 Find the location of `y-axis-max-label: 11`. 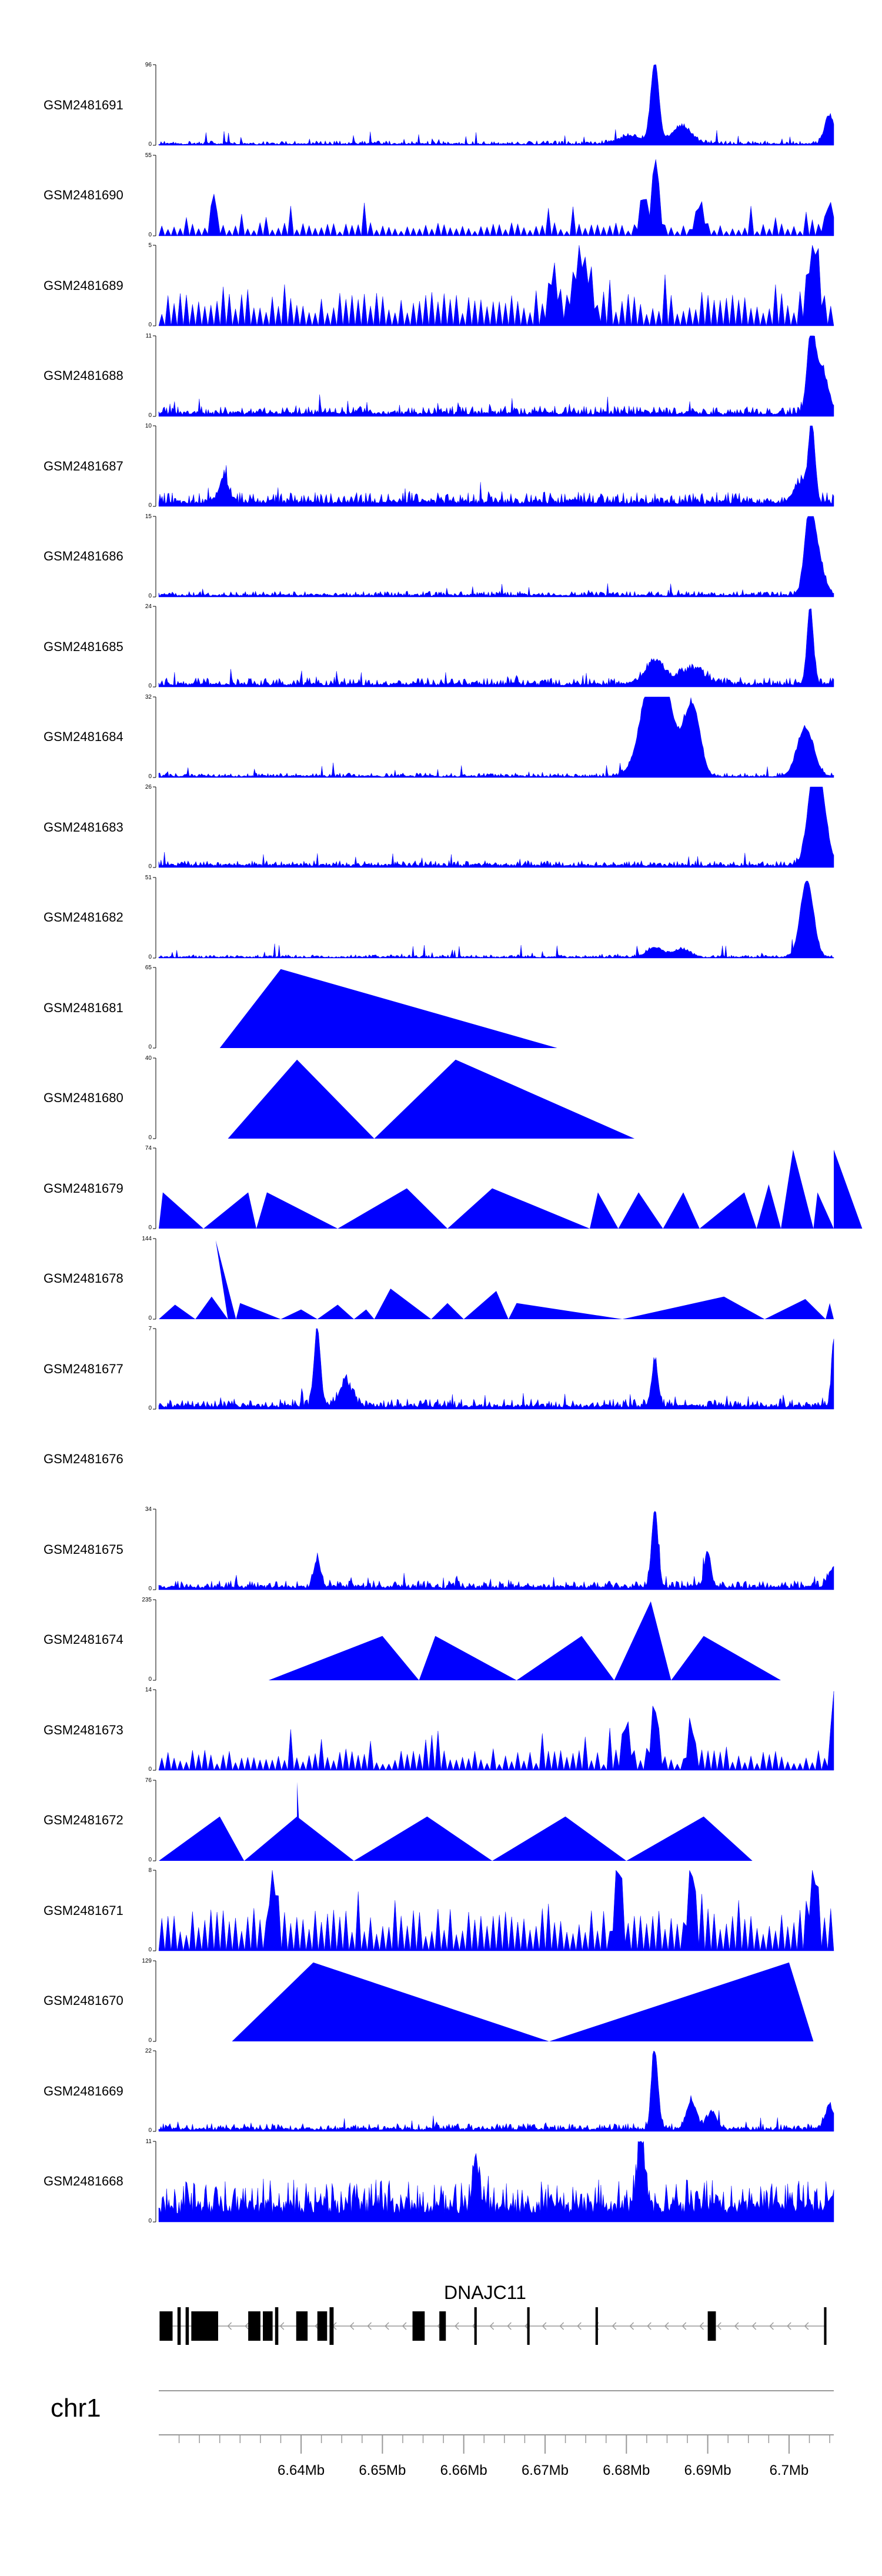

y-axis-max-label: 11 is located at coordinates (148, 335).